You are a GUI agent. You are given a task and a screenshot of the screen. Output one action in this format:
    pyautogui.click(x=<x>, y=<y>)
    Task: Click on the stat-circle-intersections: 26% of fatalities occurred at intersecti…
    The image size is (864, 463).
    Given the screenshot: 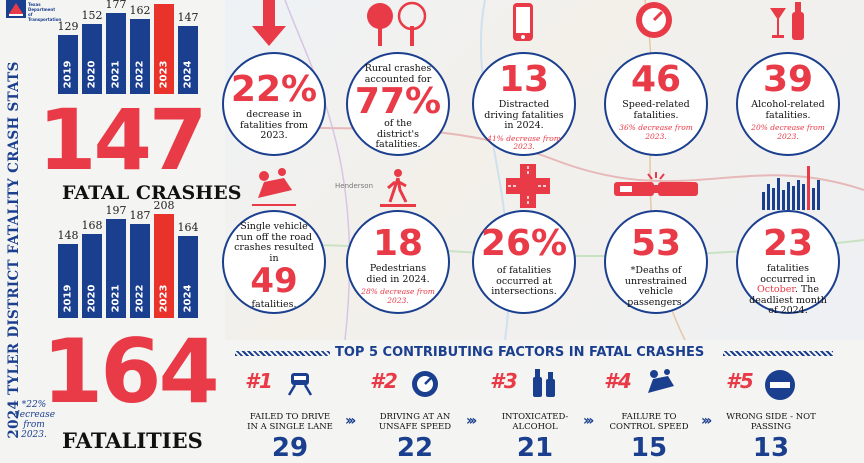 What is the action you would take?
    pyautogui.click(x=524, y=262)
    